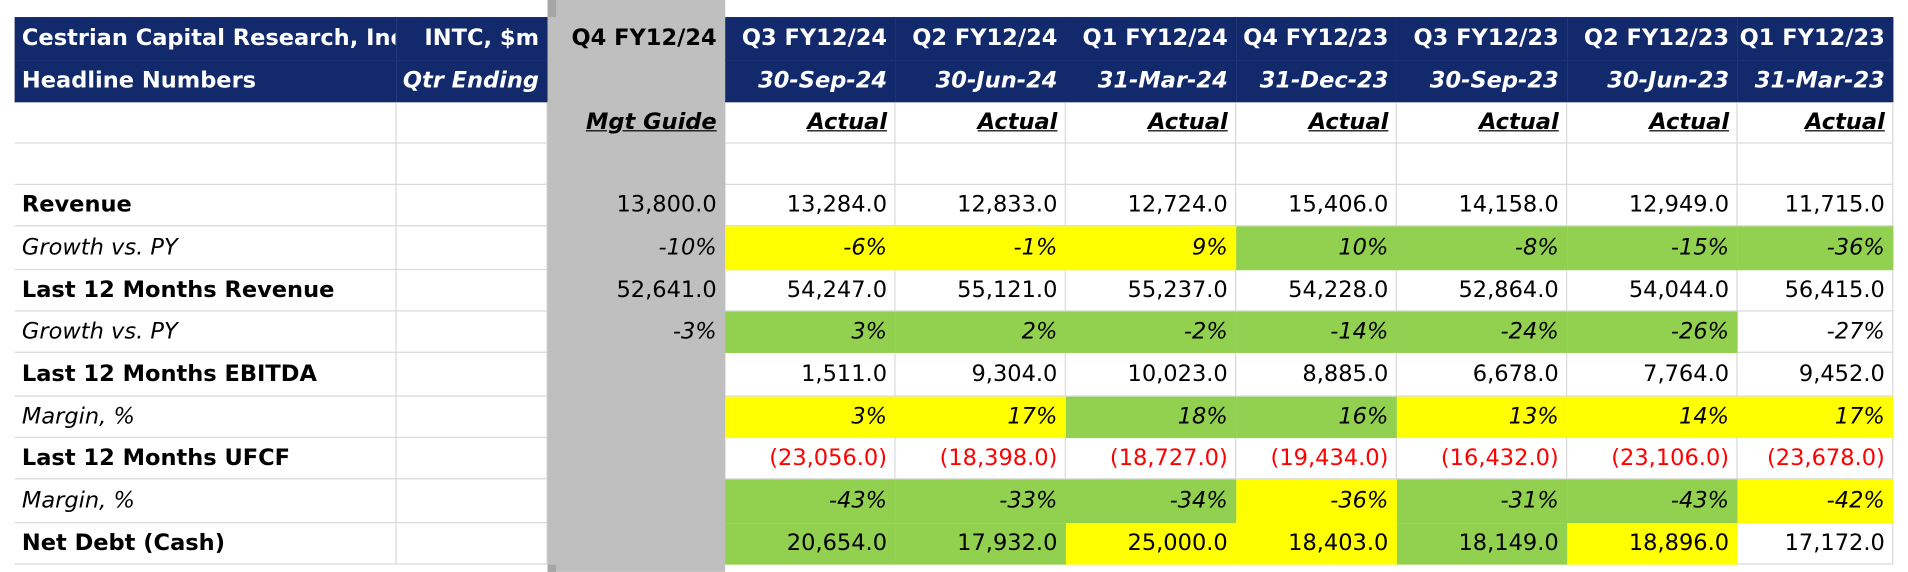 This screenshot has height=572, width=1908. What do you see at coordinates (1151, 332) in the screenshot?
I see `value-cell: -2%` at bounding box center [1151, 332].